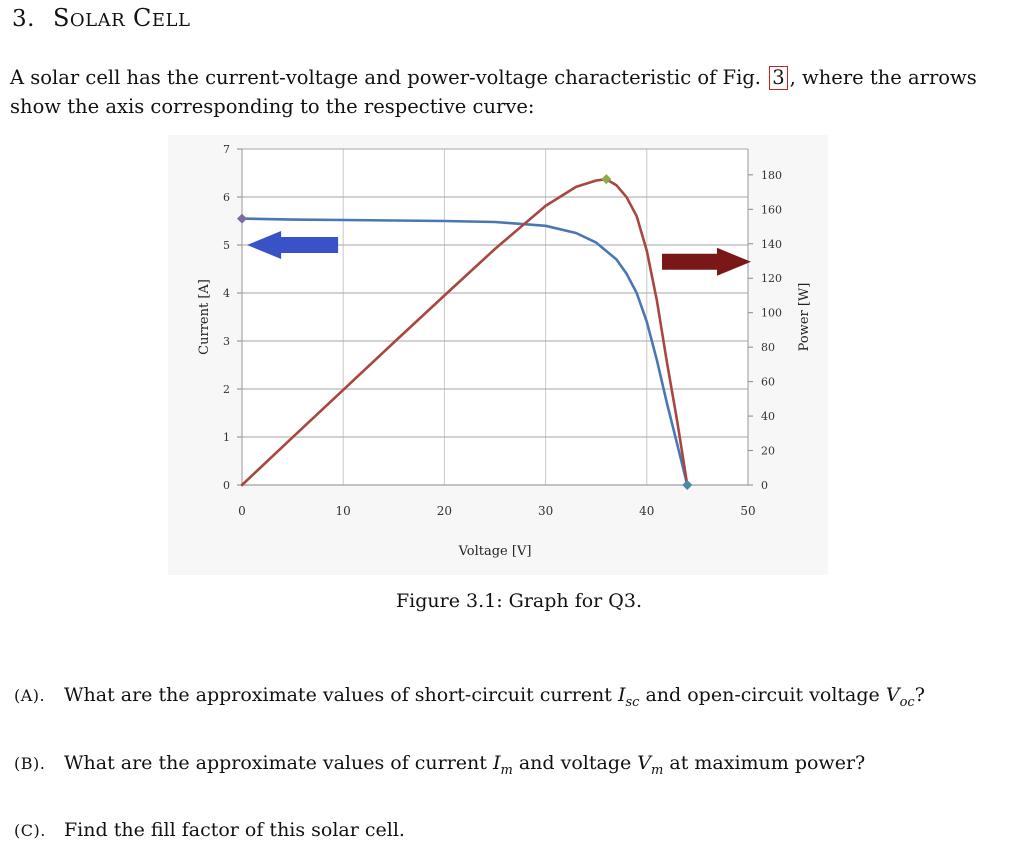  I want to click on question-b-tag: (B)., so click(30, 763).